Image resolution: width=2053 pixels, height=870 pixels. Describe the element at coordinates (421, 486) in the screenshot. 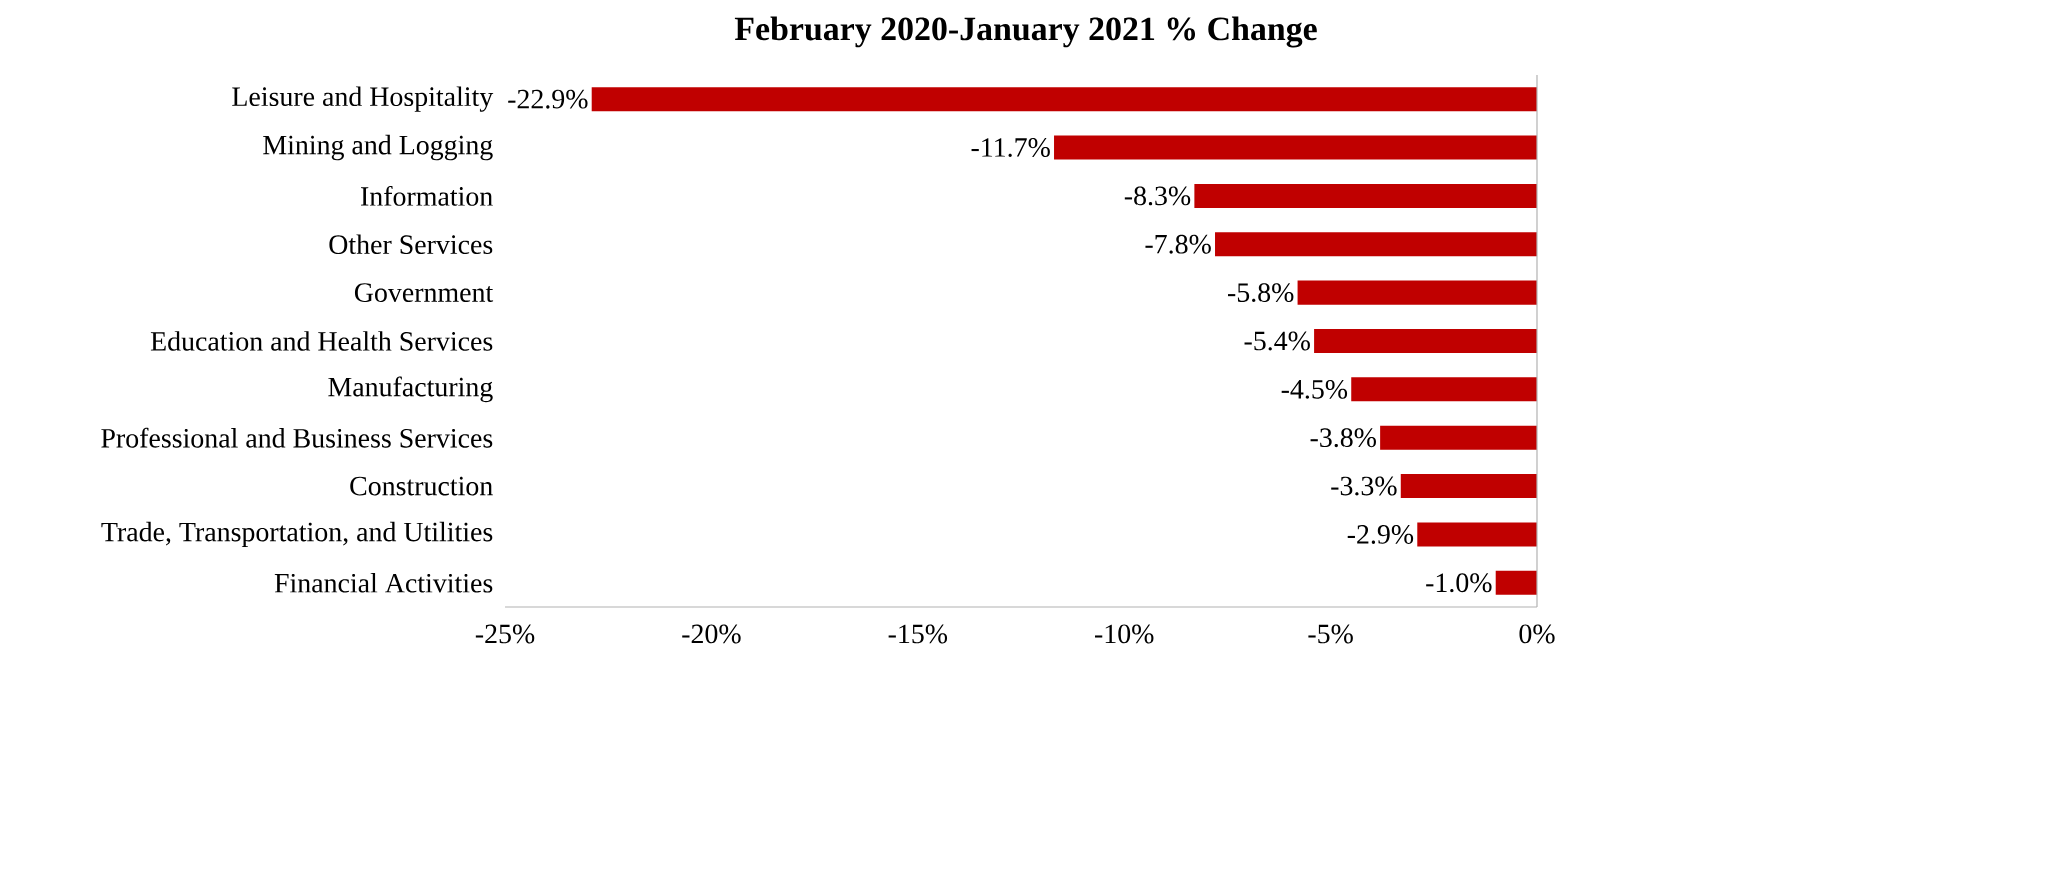

I see `y-tick-label: Construction` at that location.